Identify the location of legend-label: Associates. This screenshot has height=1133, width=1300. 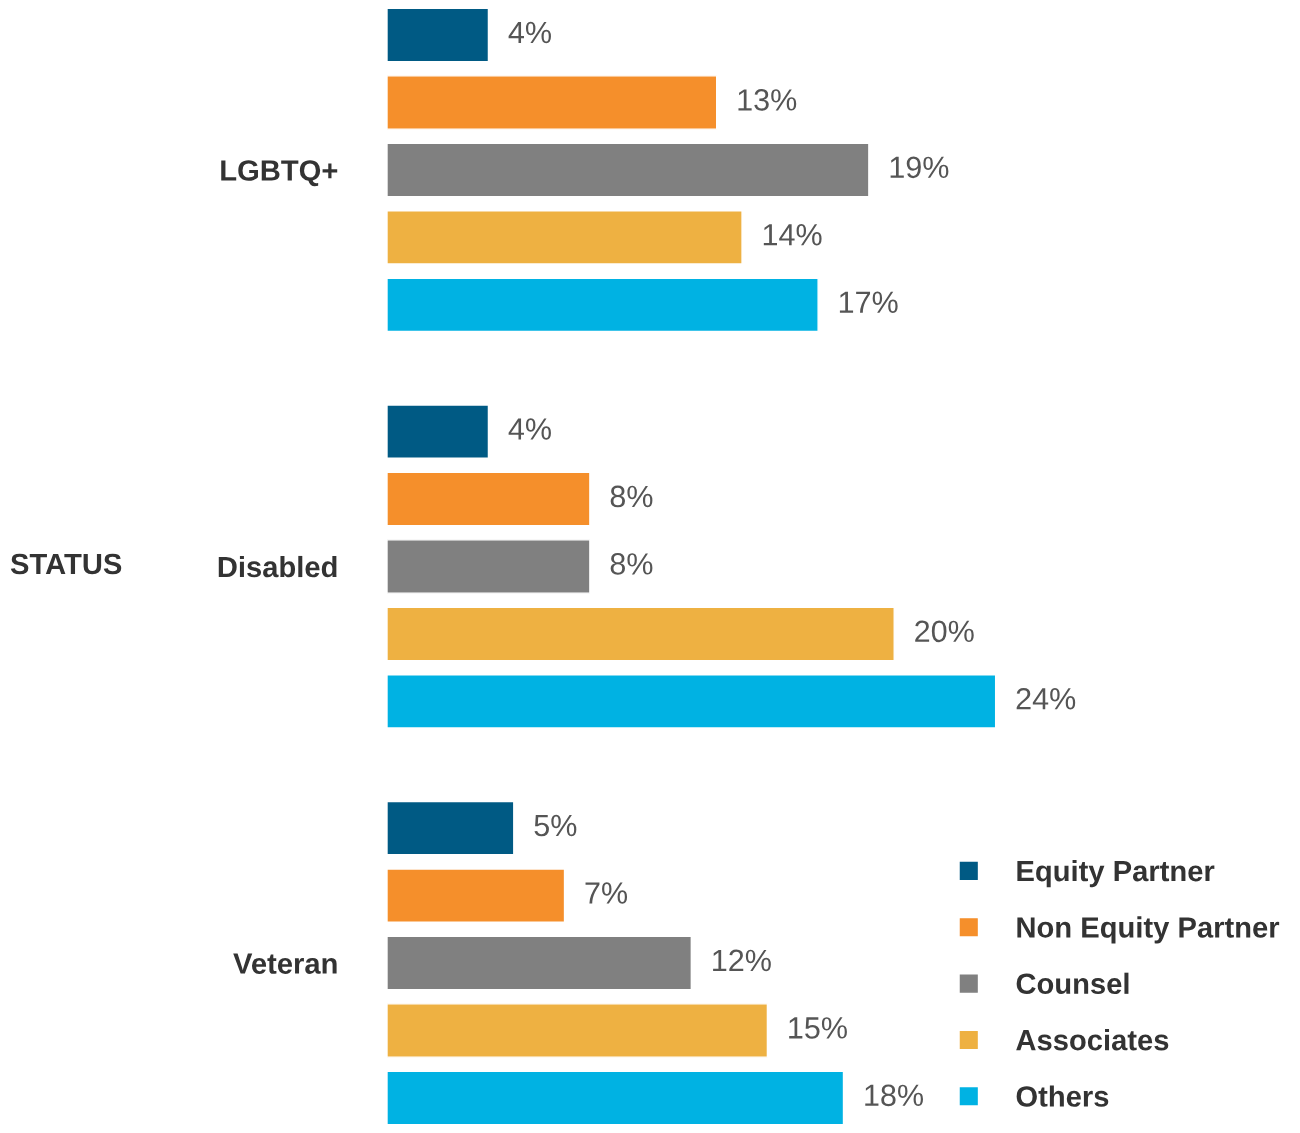
(1092, 1040).